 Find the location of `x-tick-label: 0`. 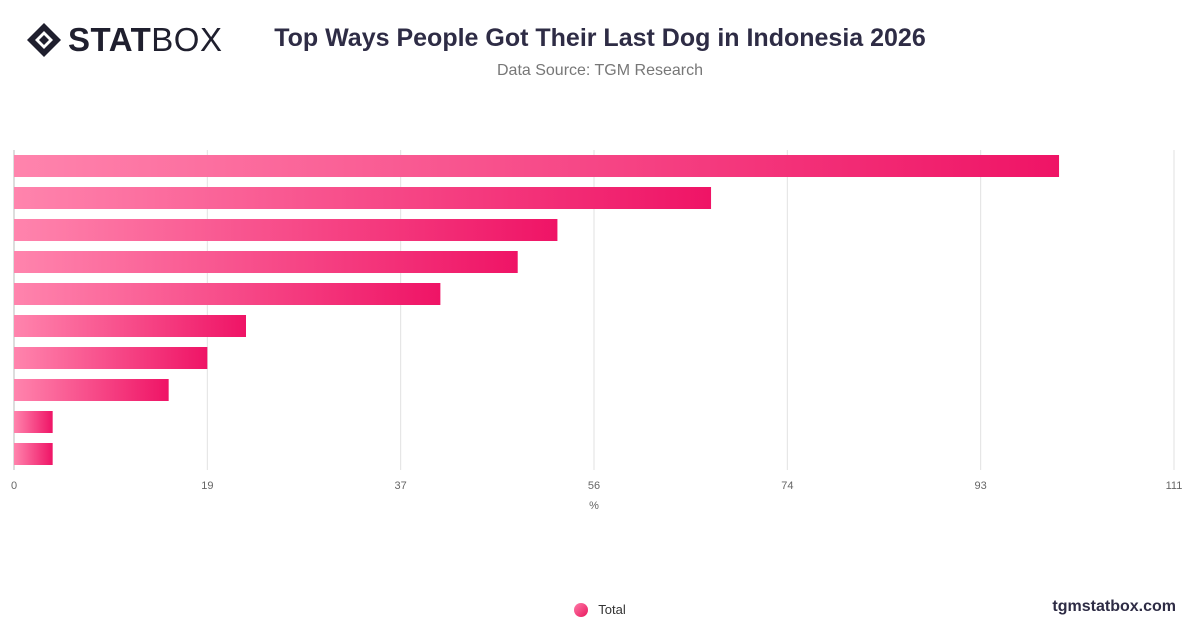

x-tick-label: 0 is located at coordinates (14, 486).